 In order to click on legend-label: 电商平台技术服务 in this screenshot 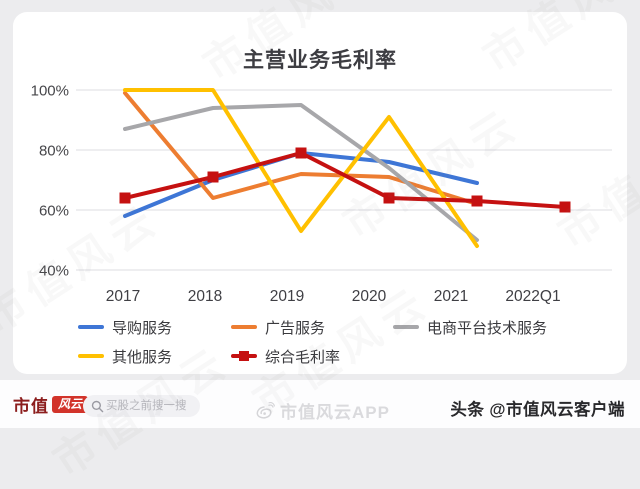, I will do `click(487, 328)`.